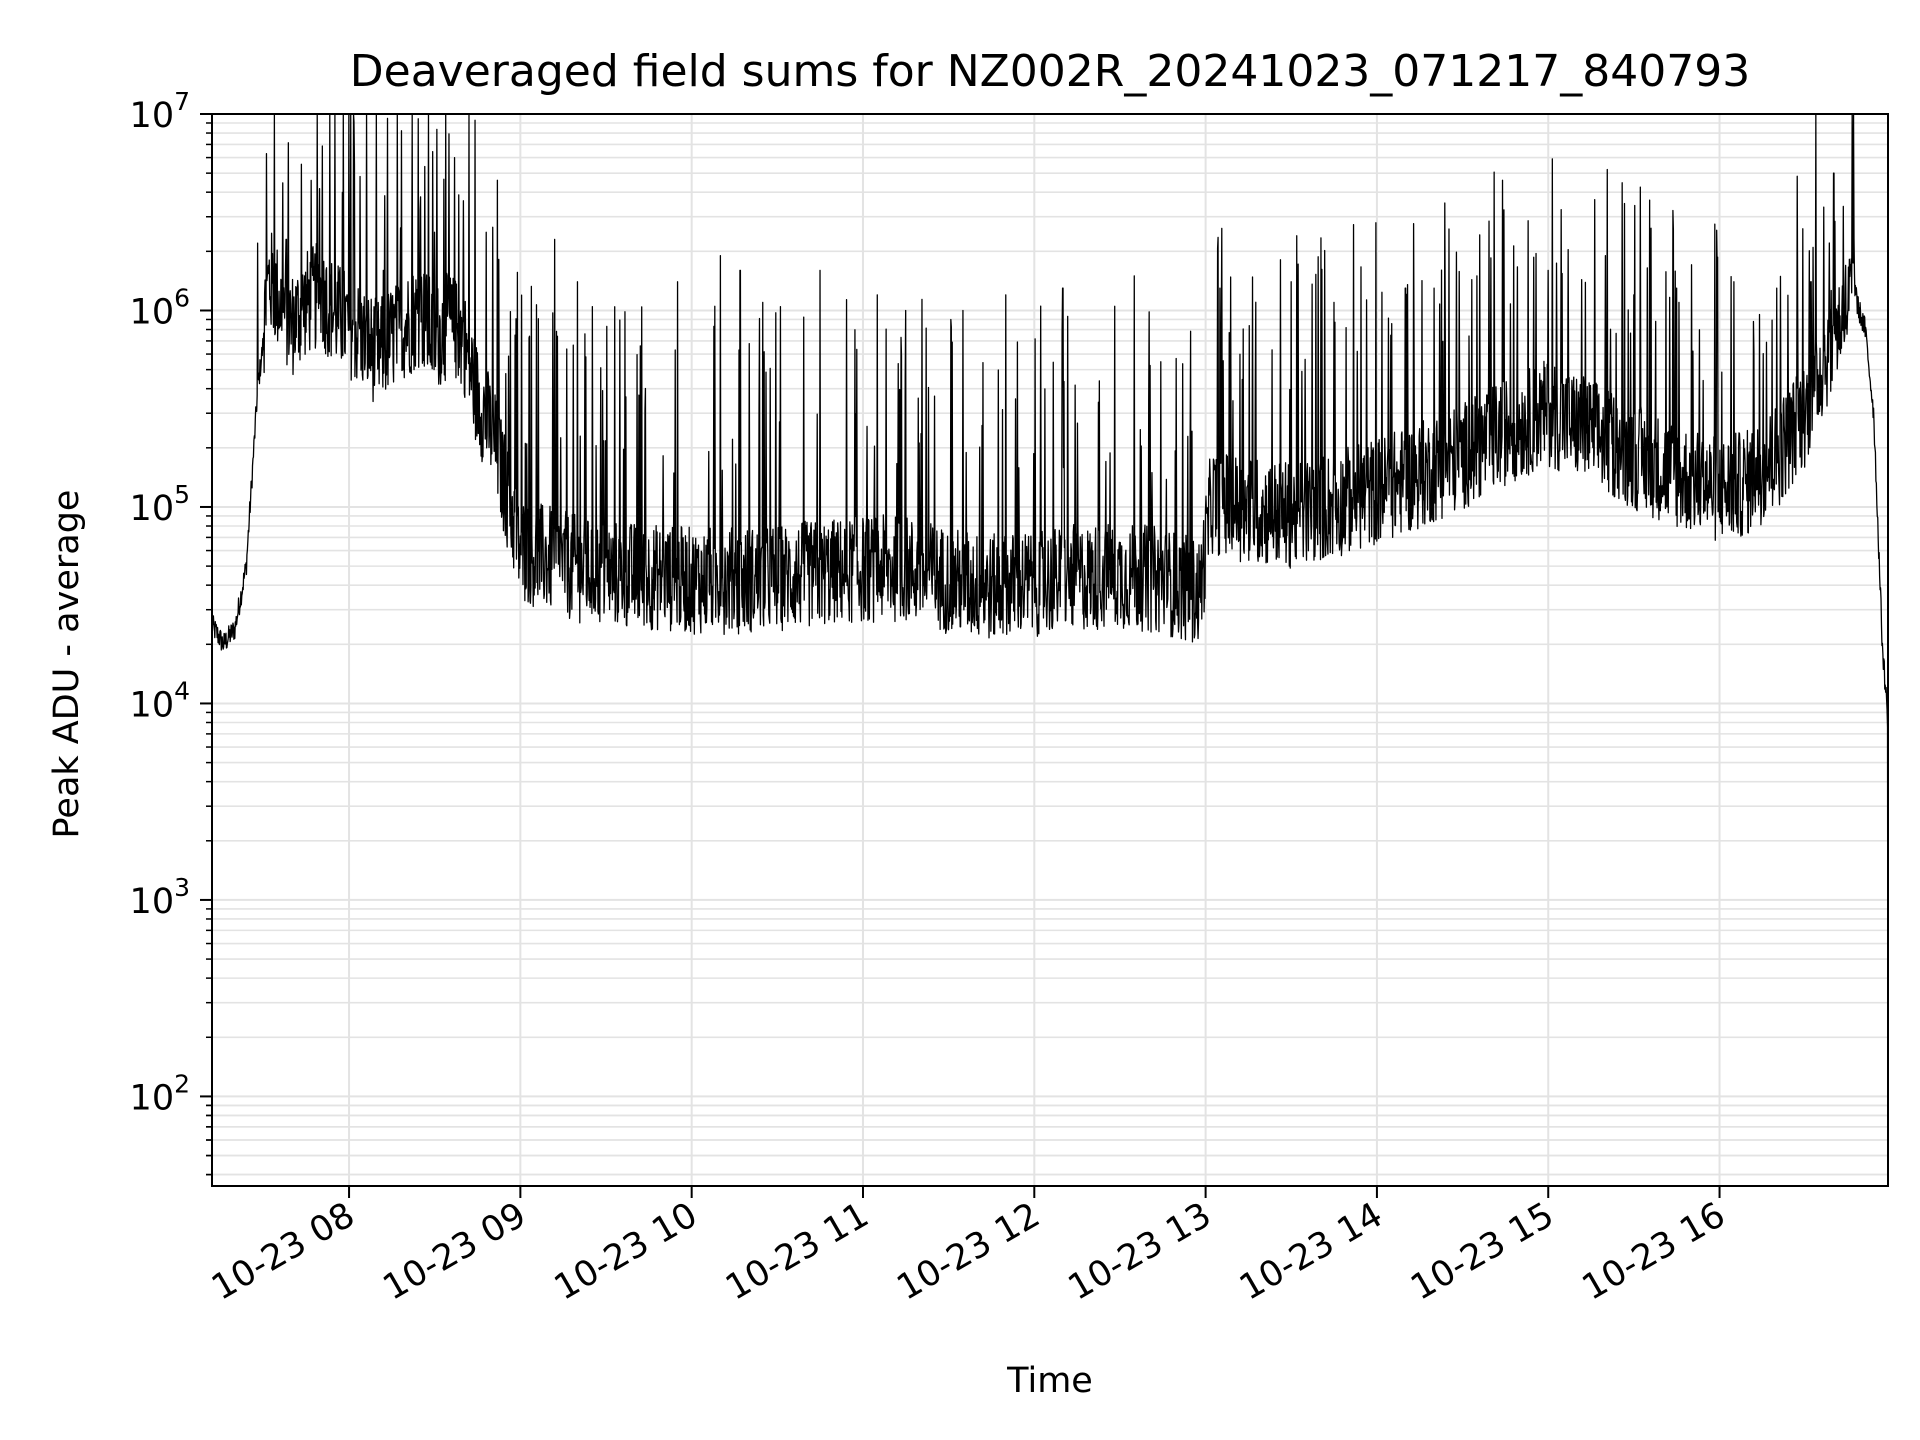 The height and width of the screenshot is (1440, 1920). What do you see at coordinates (455, 1251) in the screenshot?
I see `x-tick-label: 10-23 09` at bounding box center [455, 1251].